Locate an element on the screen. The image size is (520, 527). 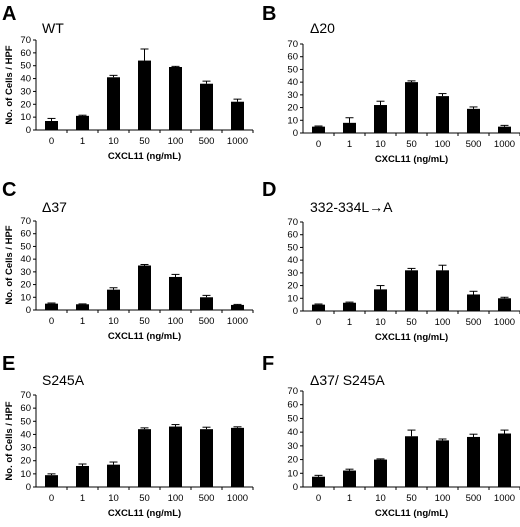
panel-letter: B is located at coordinates (269, 14).